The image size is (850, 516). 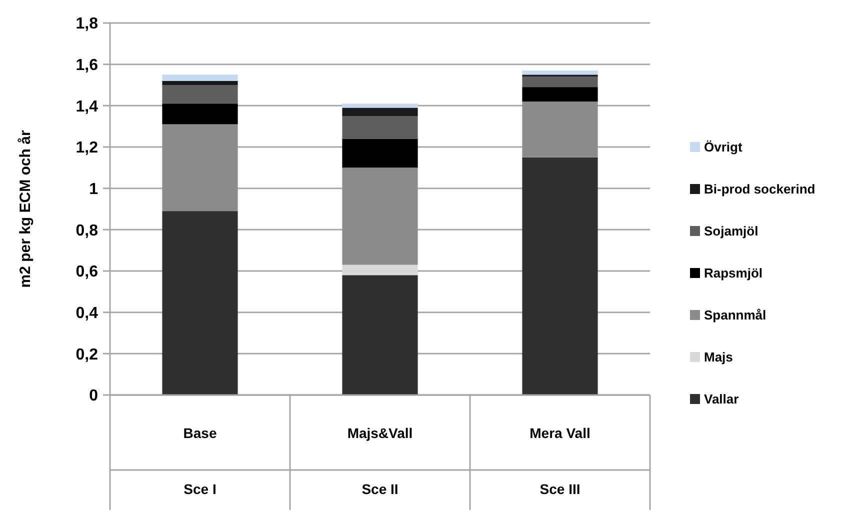 I want to click on legend-label: Bi-prod sockerind, so click(x=760, y=189).